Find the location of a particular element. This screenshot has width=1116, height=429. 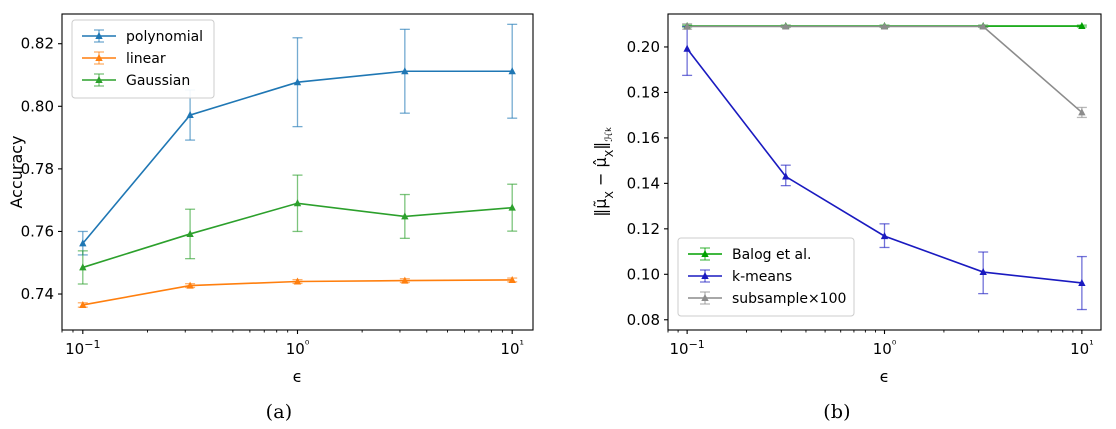

legend-label: polynomial is located at coordinates (164, 37).